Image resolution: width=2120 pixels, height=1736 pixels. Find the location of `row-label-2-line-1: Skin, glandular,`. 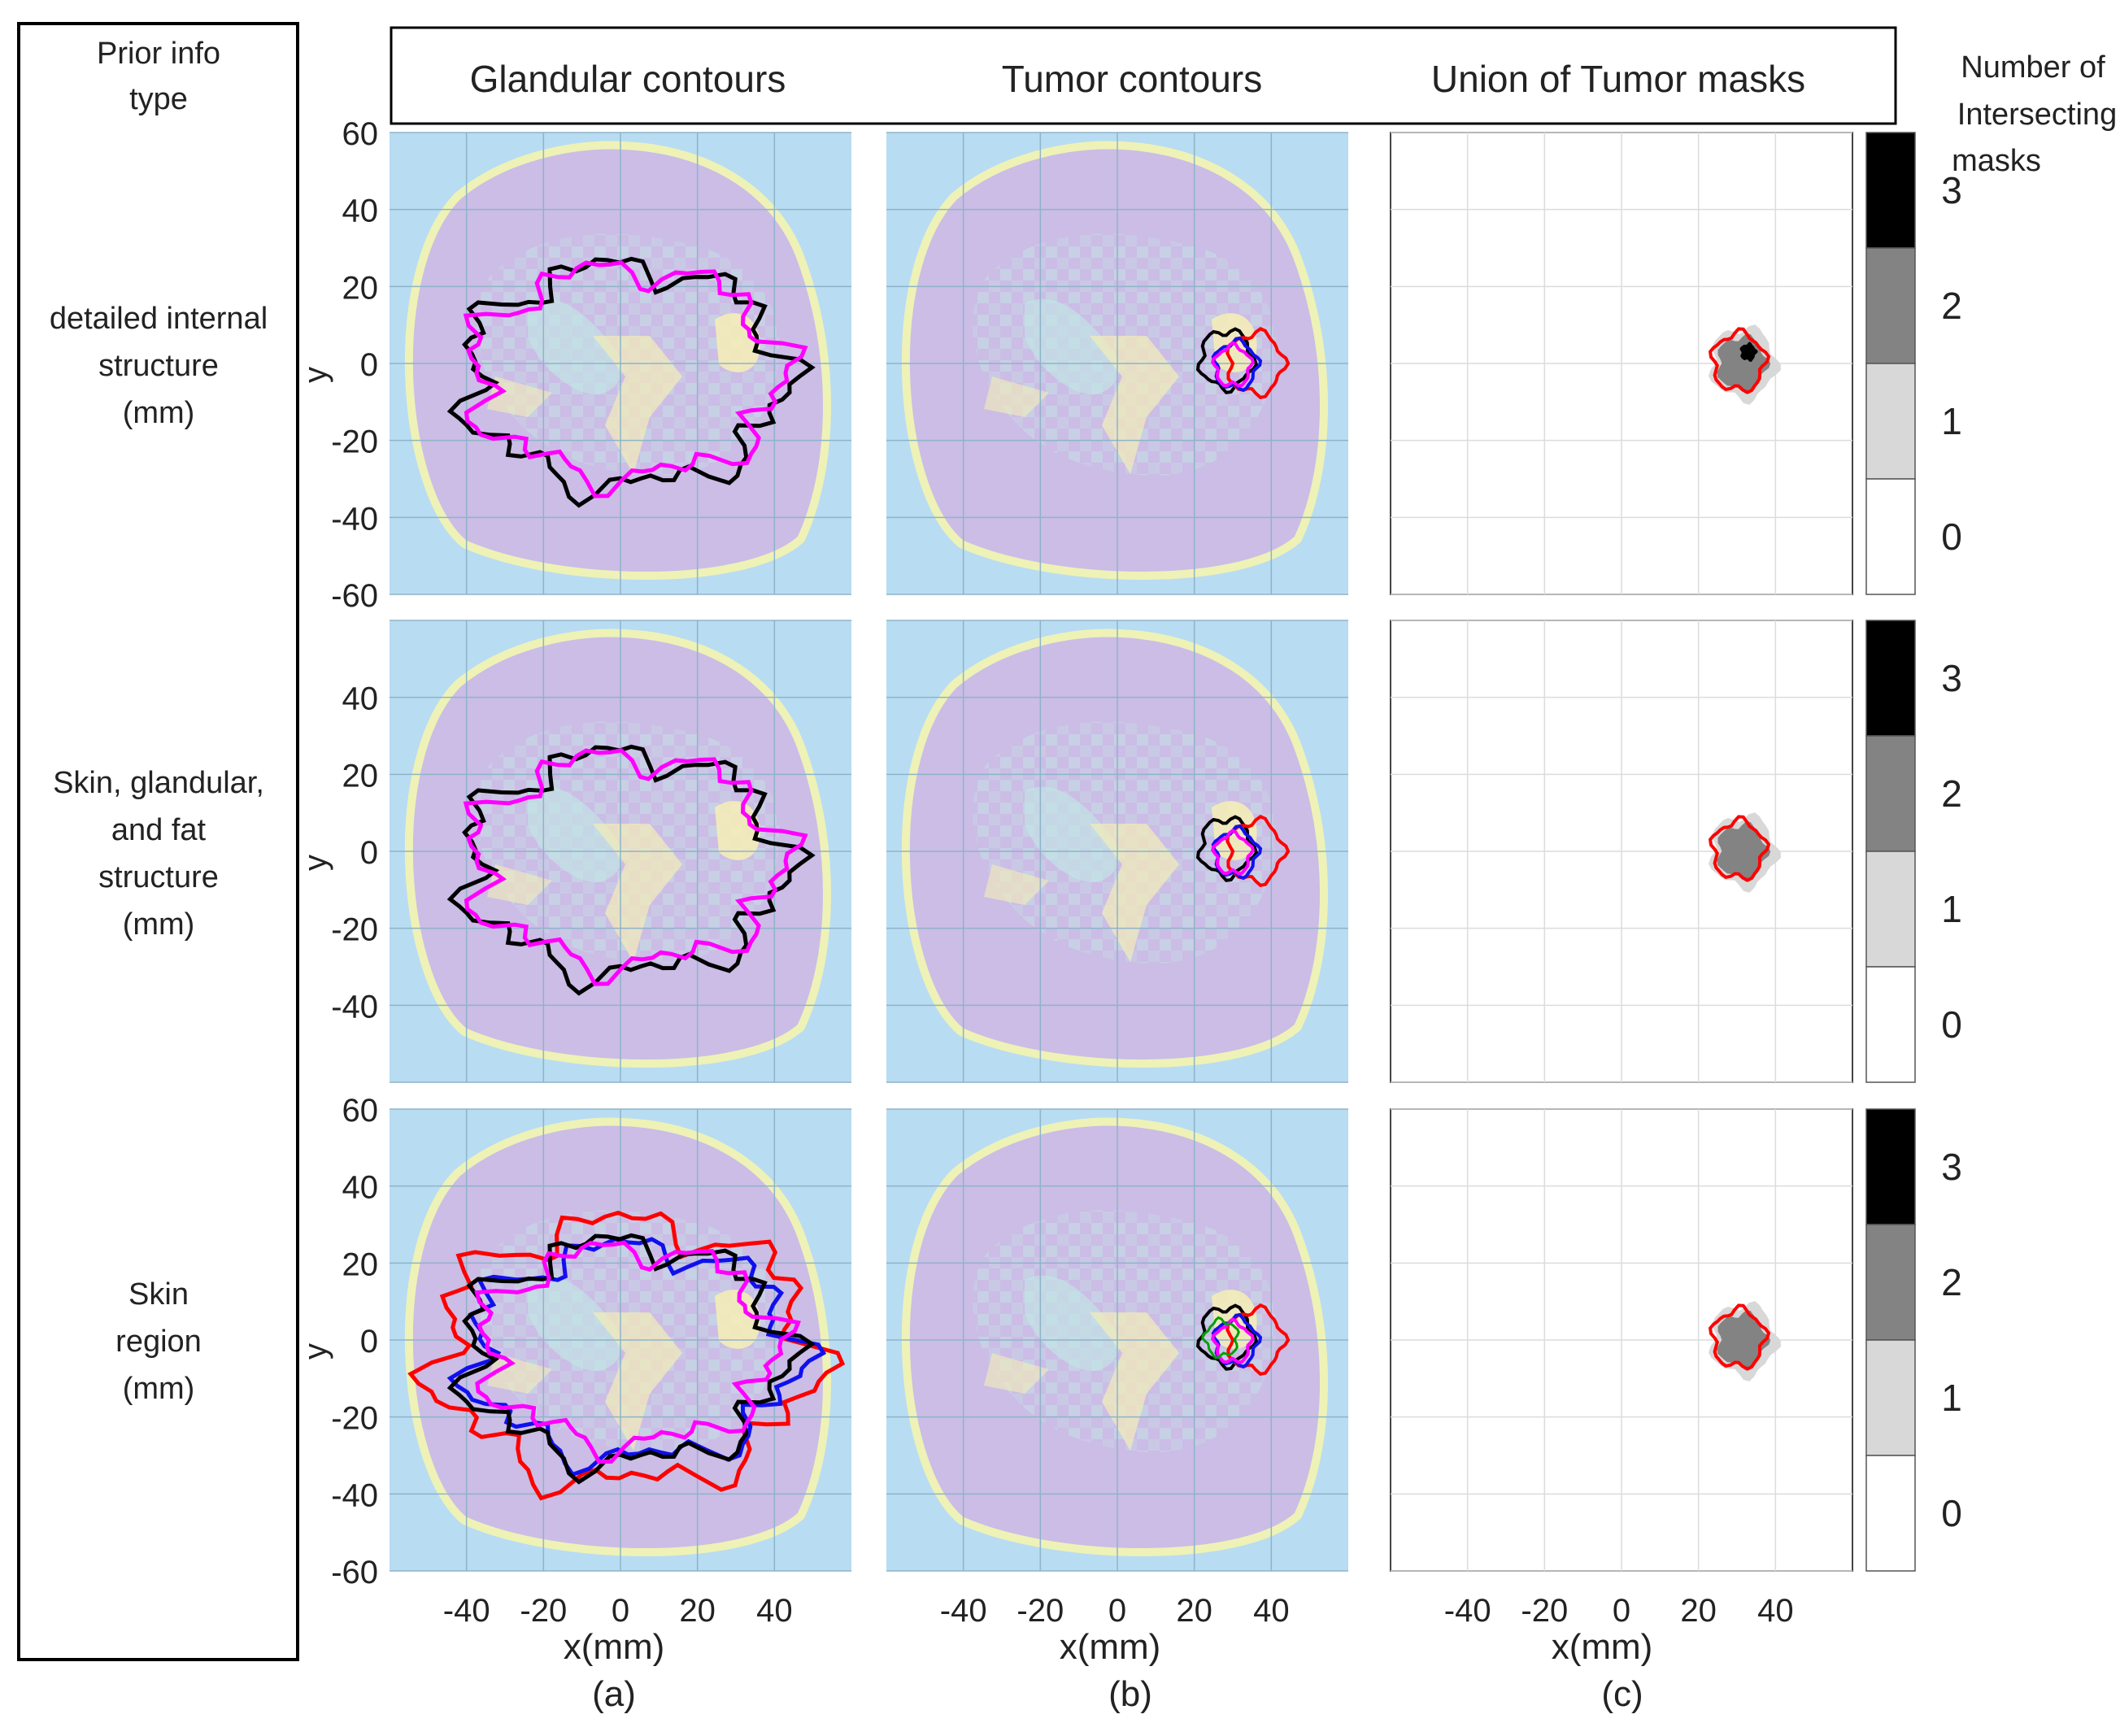

row-label-2-line-1: Skin, glandular, is located at coordinates (158, 783).